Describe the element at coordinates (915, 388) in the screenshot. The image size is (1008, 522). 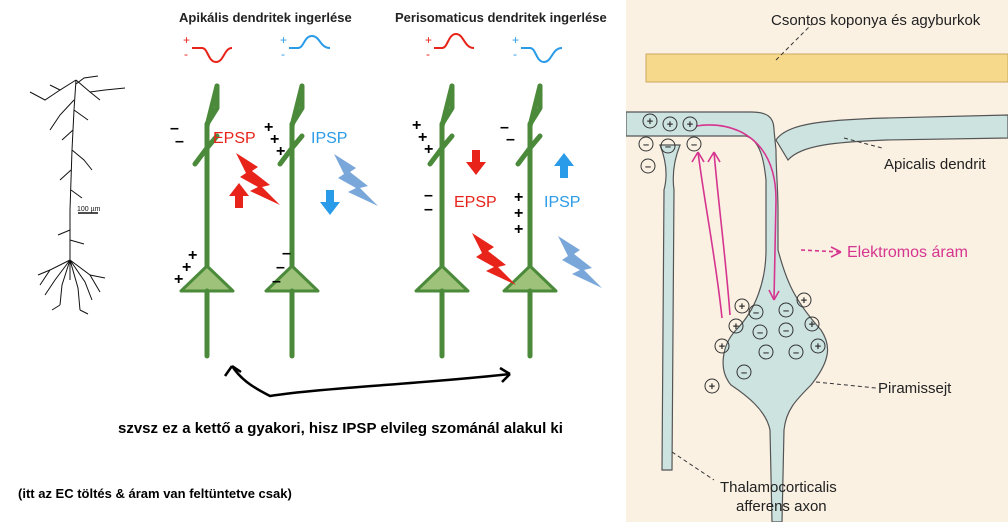
I see `label-pyramidal-cell: Piramissejt` at that location.